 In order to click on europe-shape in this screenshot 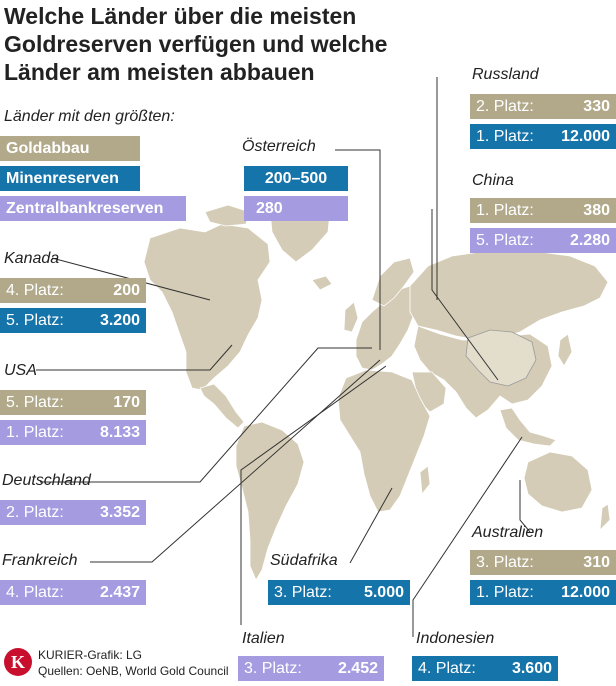, I will do `click(388, 328)`.